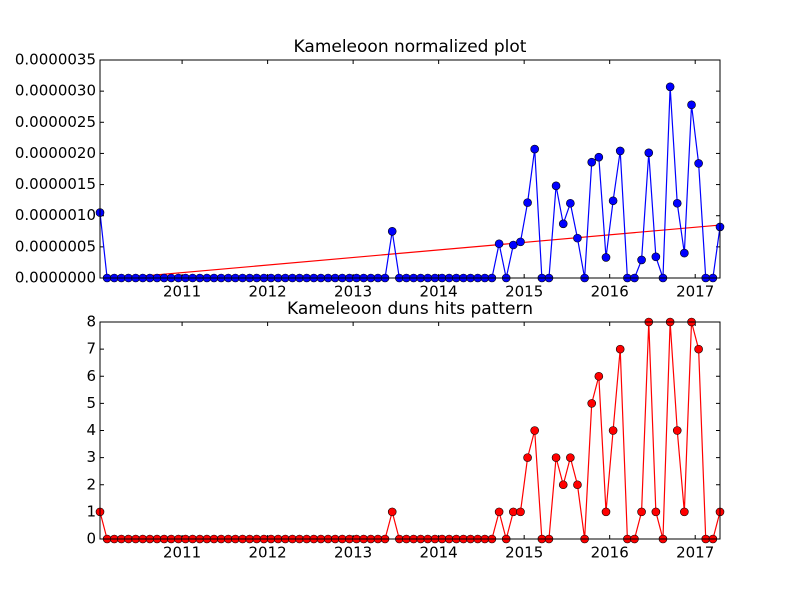 This screenshot has width=800, height=600. I want to click on y-tick-label: 2, so click(91, 484).